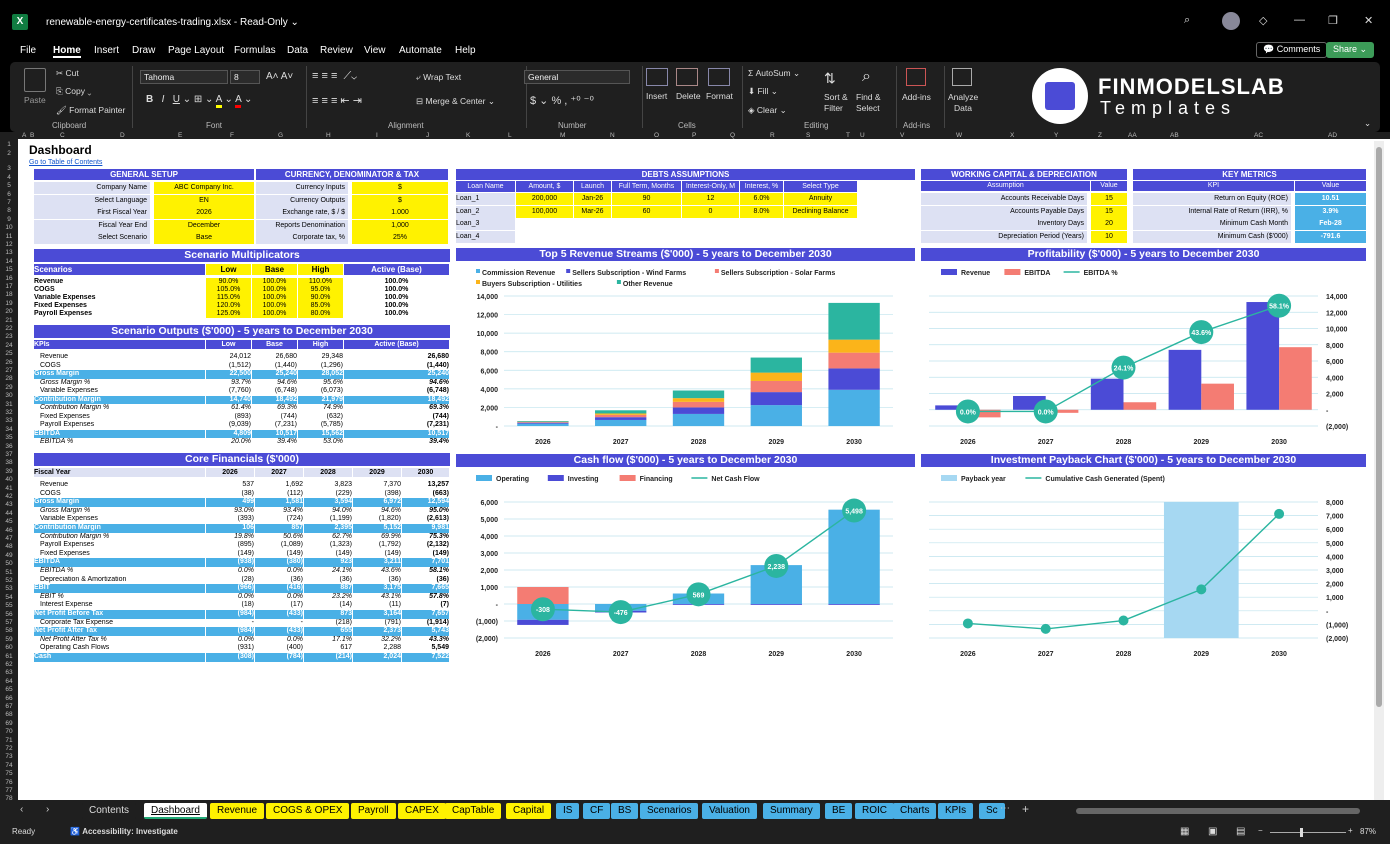 The image size is (1390, 844). What do you see at coordinates (1350, 50) in the screenshot?
I see `share-button: Share ⌄` at bounding box center [1350, 50].